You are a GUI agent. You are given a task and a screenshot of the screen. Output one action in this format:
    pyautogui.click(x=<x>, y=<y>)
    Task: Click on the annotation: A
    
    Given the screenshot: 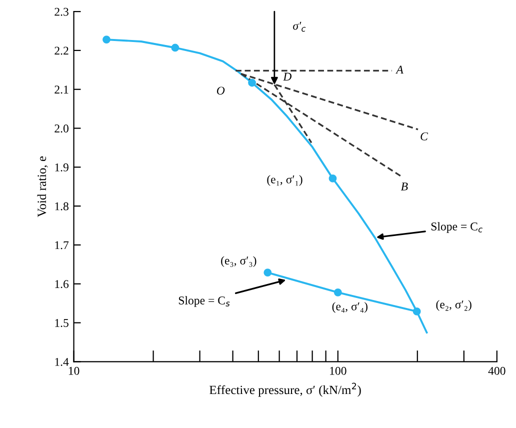 What is the action you would take?
    pyautogui.click(x=400, y=70)
    